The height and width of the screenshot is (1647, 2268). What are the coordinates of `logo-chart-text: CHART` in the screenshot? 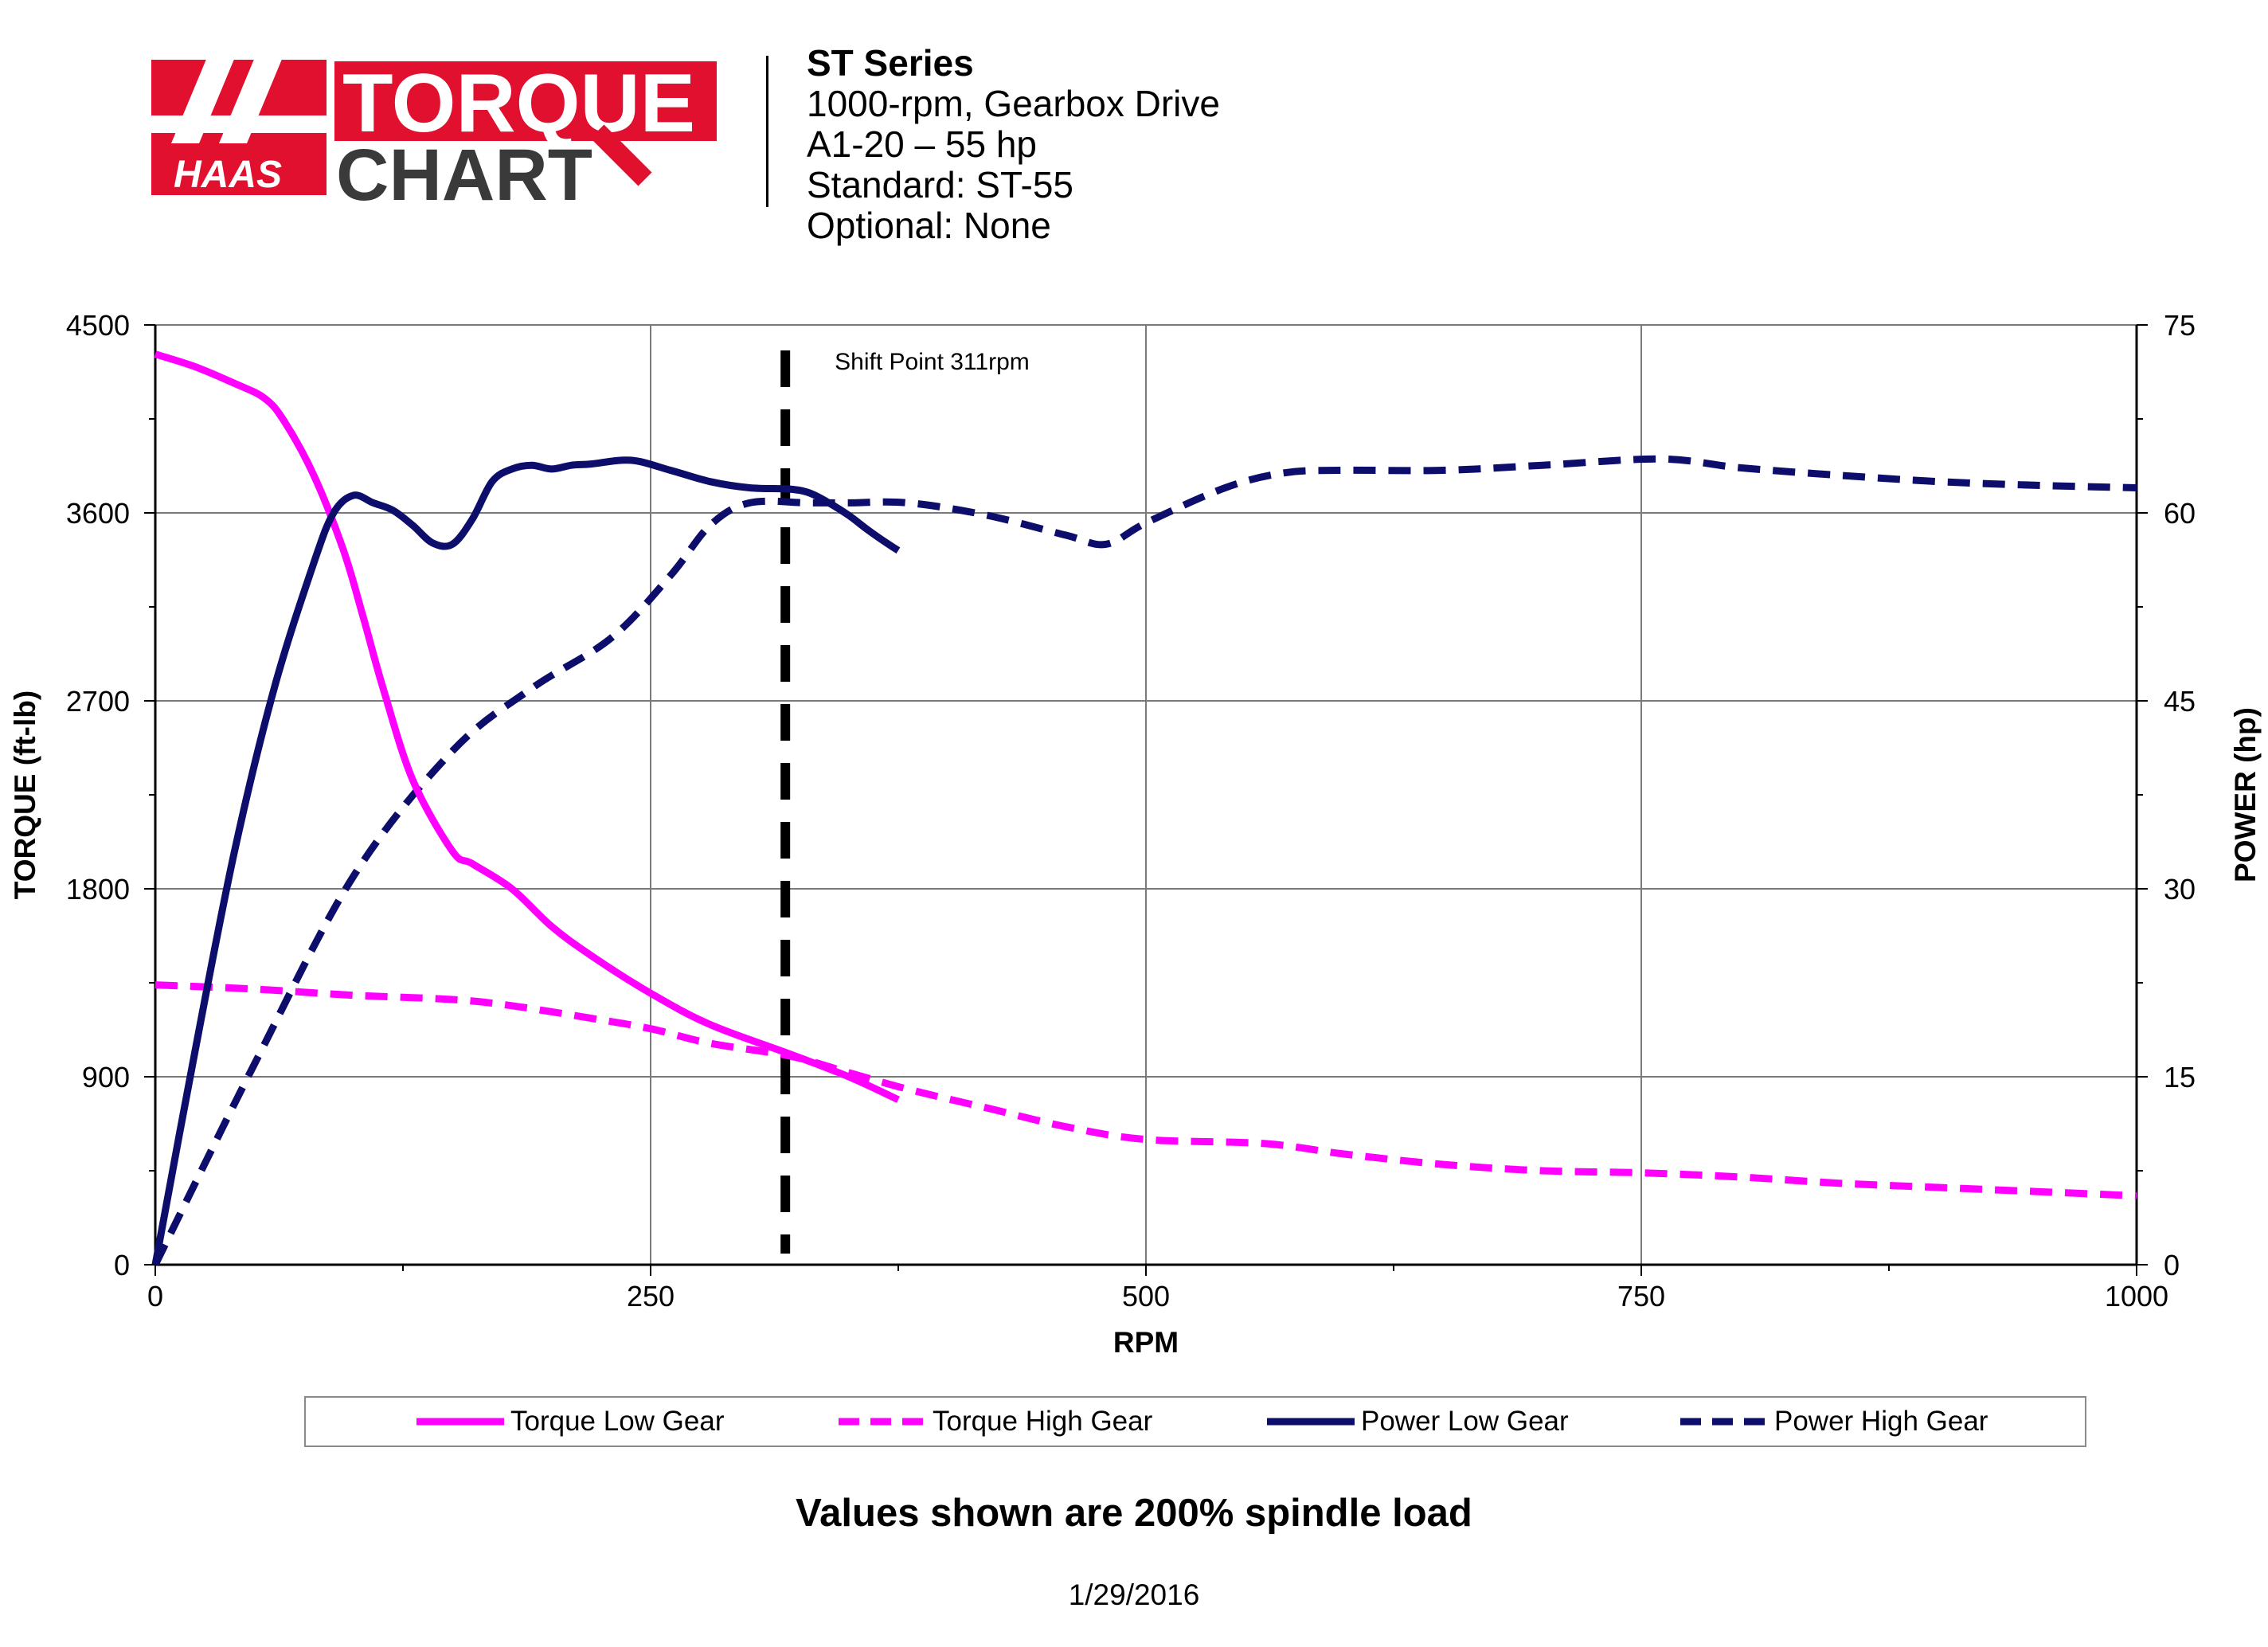 It's located at (464, 173).